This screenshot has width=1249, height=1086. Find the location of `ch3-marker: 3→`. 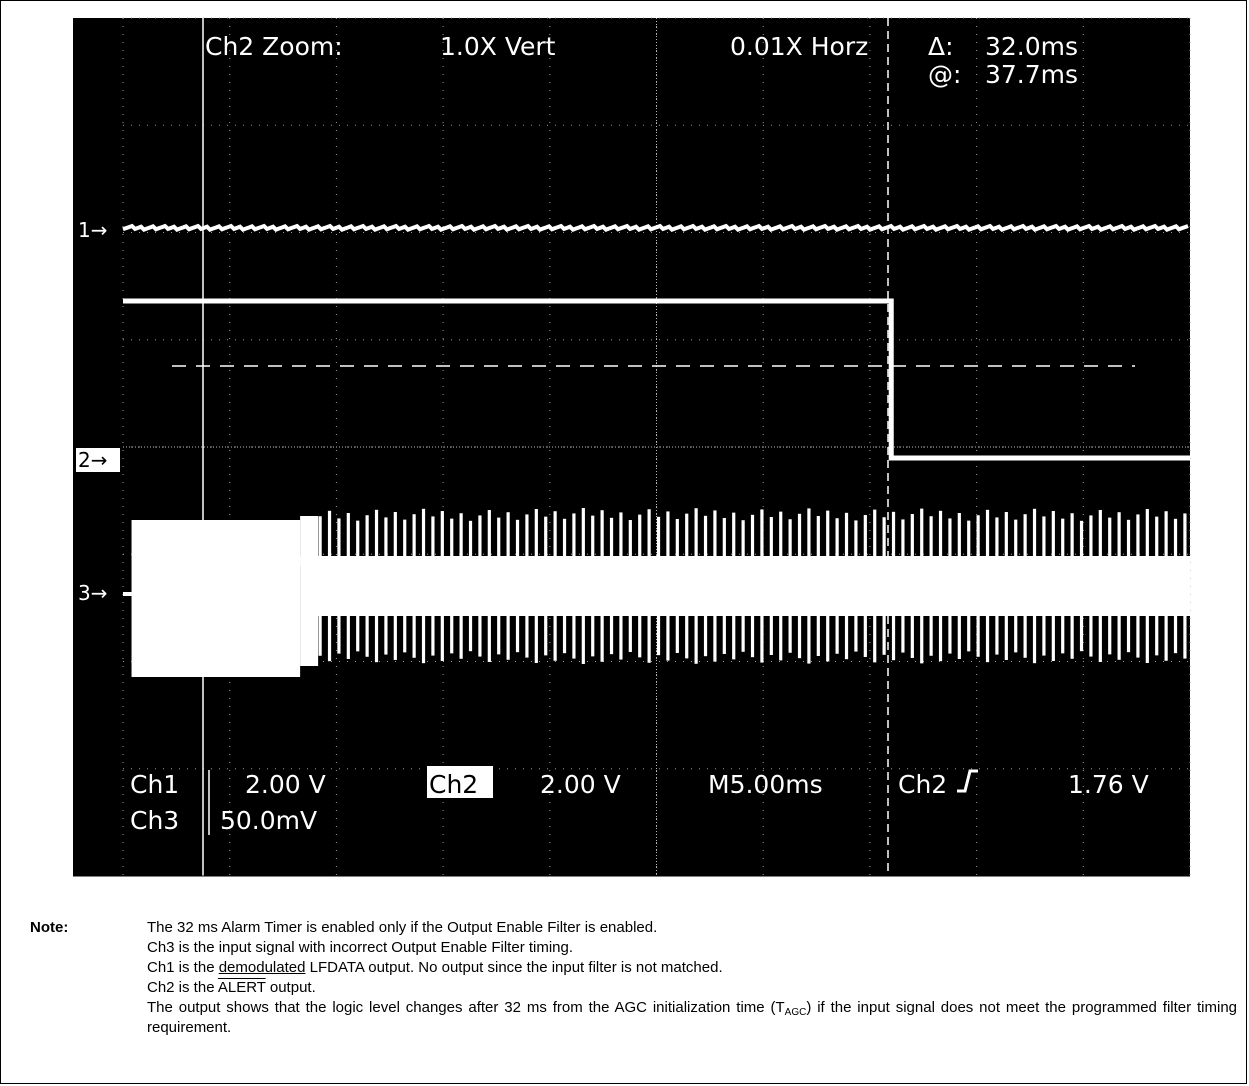

ch3-marker: 3→ is located at coordinates (92, 593).